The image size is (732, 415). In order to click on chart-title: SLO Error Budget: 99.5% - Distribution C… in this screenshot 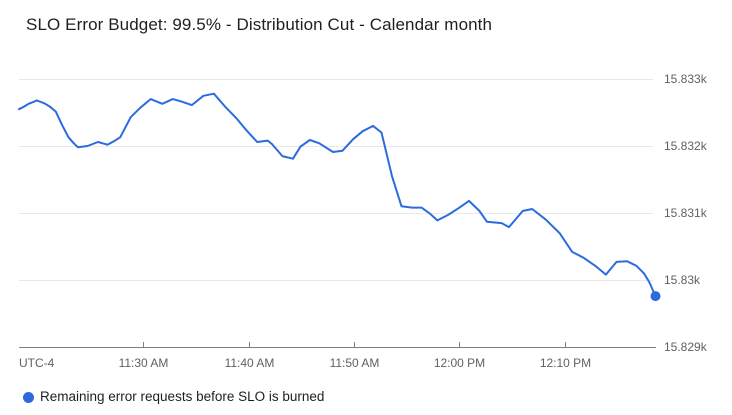, I will do `click(259, 24)`.